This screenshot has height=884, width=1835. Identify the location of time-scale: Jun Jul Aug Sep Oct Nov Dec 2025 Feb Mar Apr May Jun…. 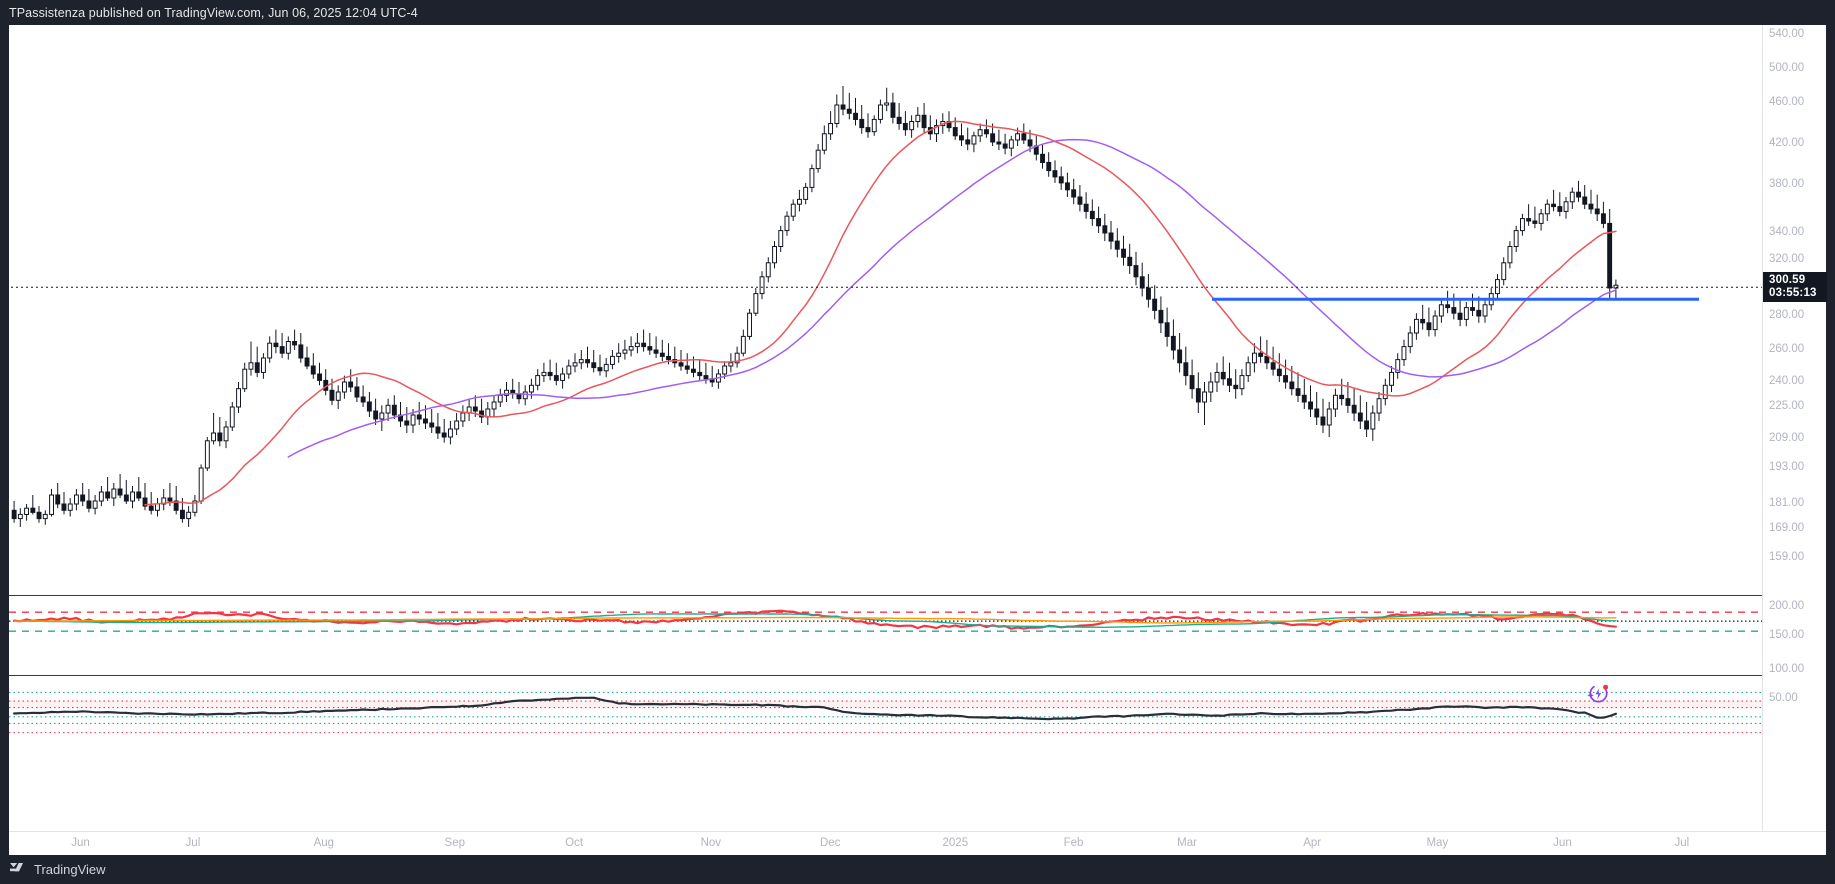
(917, 843).